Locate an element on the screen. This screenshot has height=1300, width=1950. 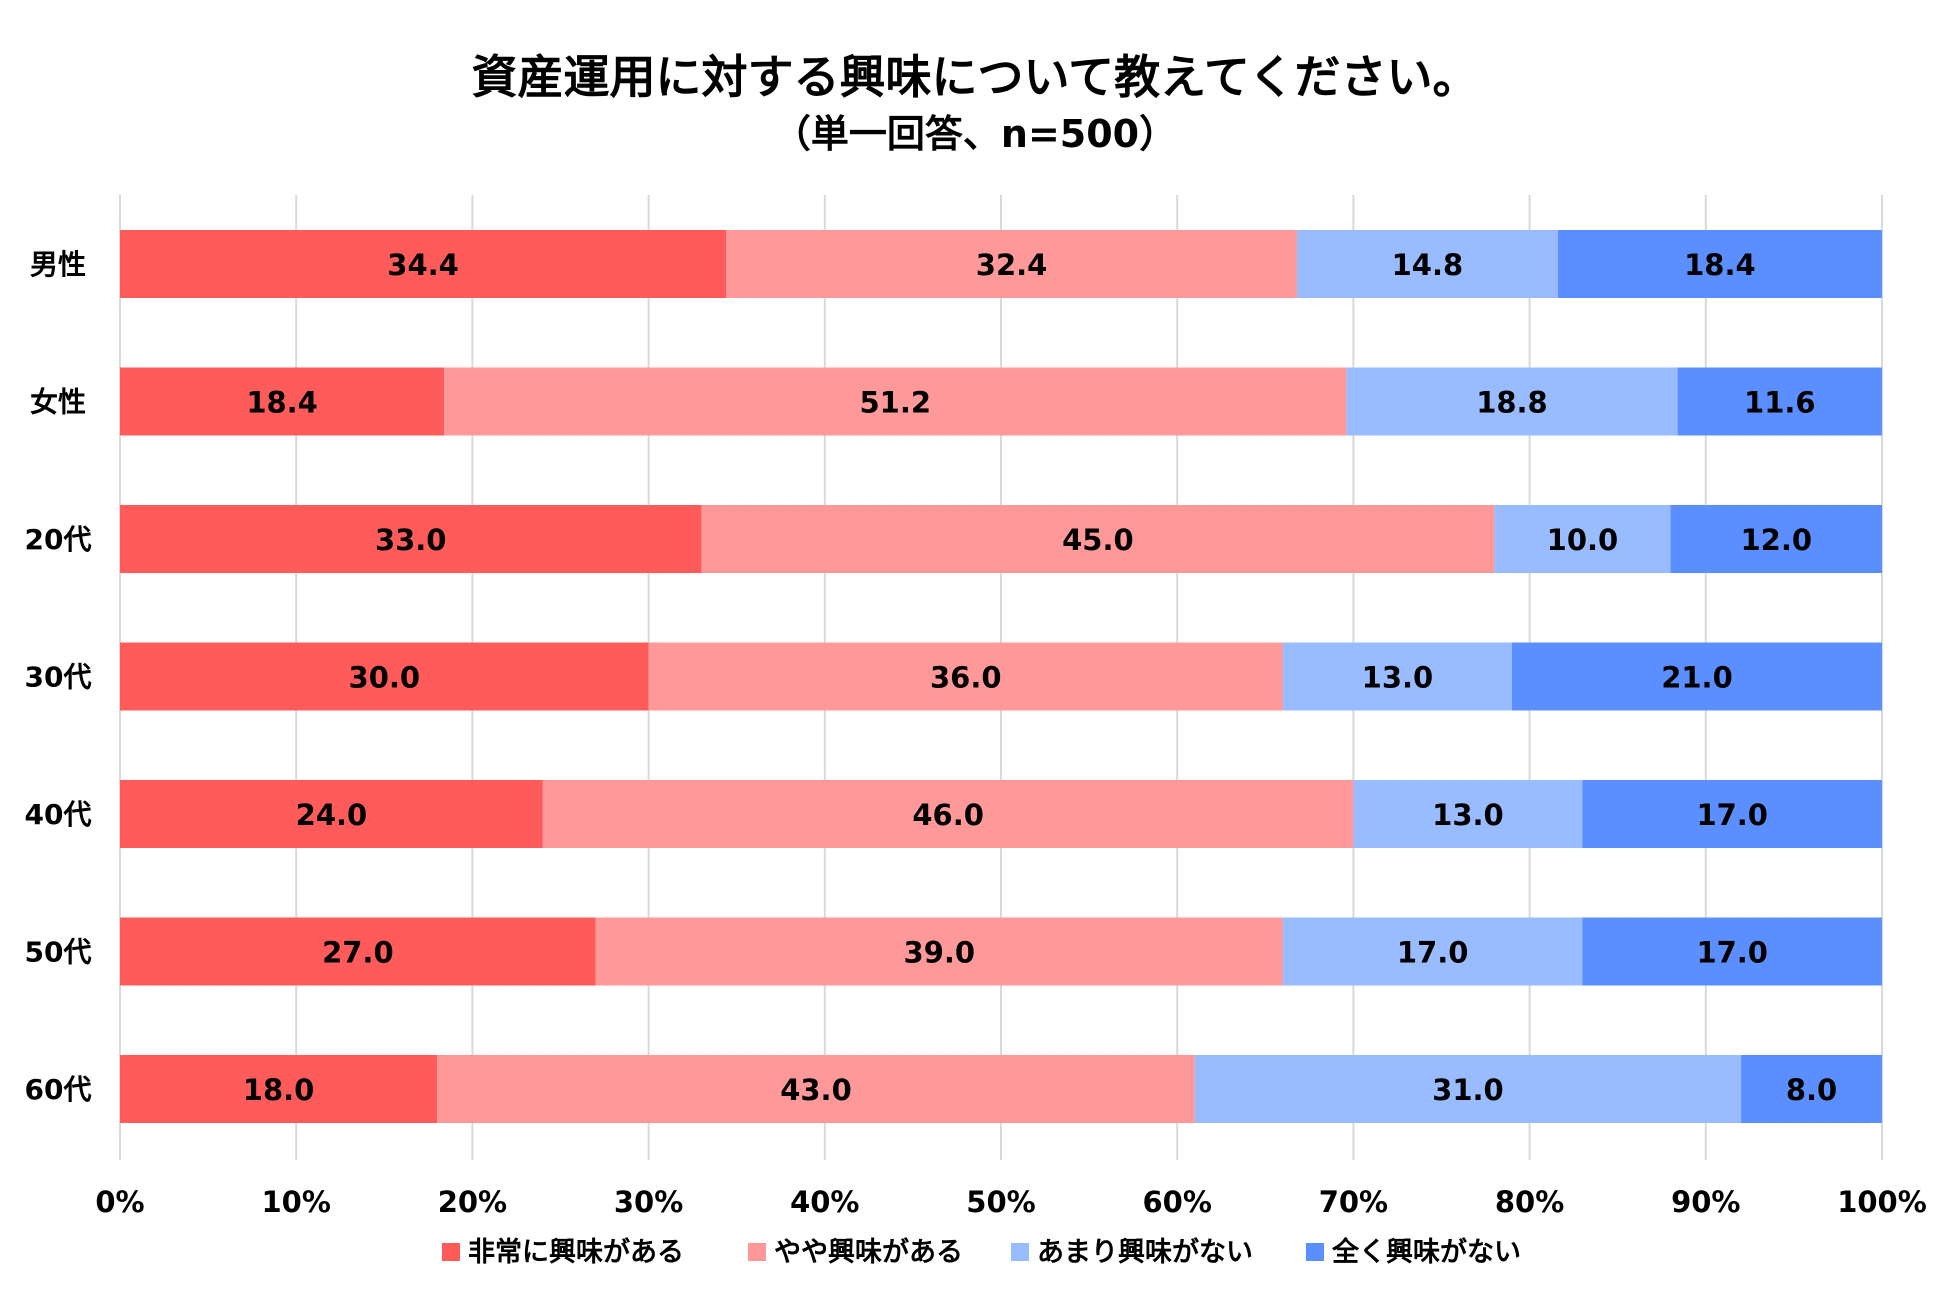
data-label: 45.0 is located at coordinates (1098, 540).